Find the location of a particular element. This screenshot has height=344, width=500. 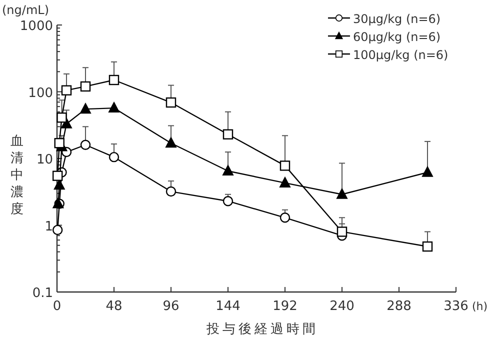

text: (h) is located at coordinates (480, 306).